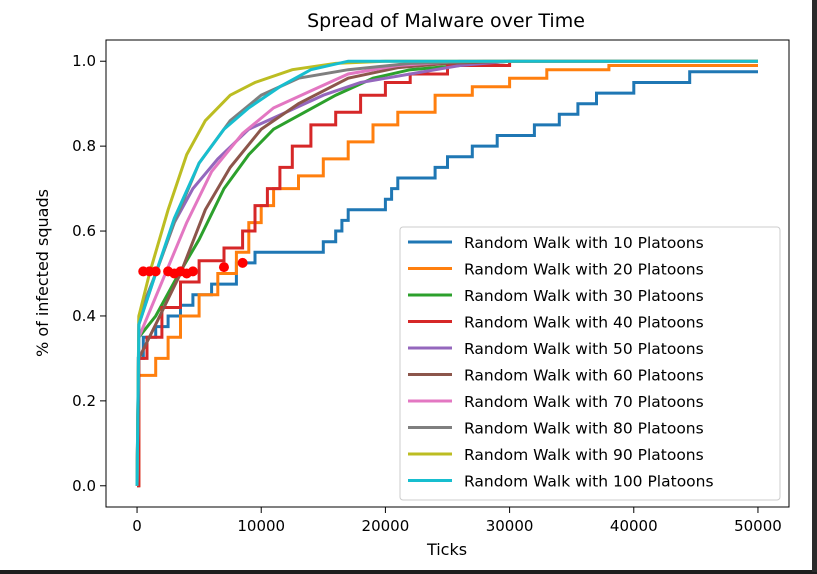 Image resolution: width=817 pixels, height=574 pixels. I want to click on legend-label: Random Walk with 60 Platoons, so click(584, 376).